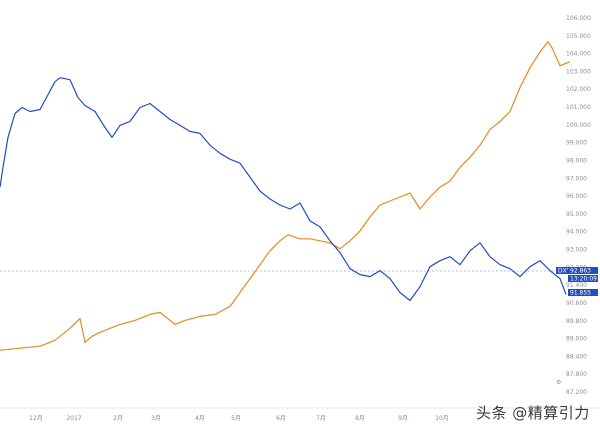 The width and height of the screenshot is (600, 432). I want to click on y-tick-label: 95.000, so click(576, 214).